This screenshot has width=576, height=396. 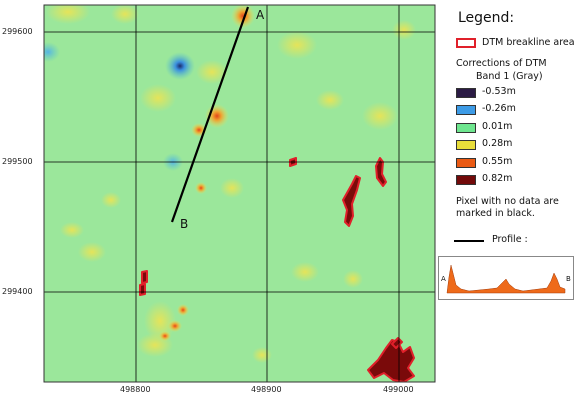 I want to click on profile-inset: A B, so click(x=506, y=278).